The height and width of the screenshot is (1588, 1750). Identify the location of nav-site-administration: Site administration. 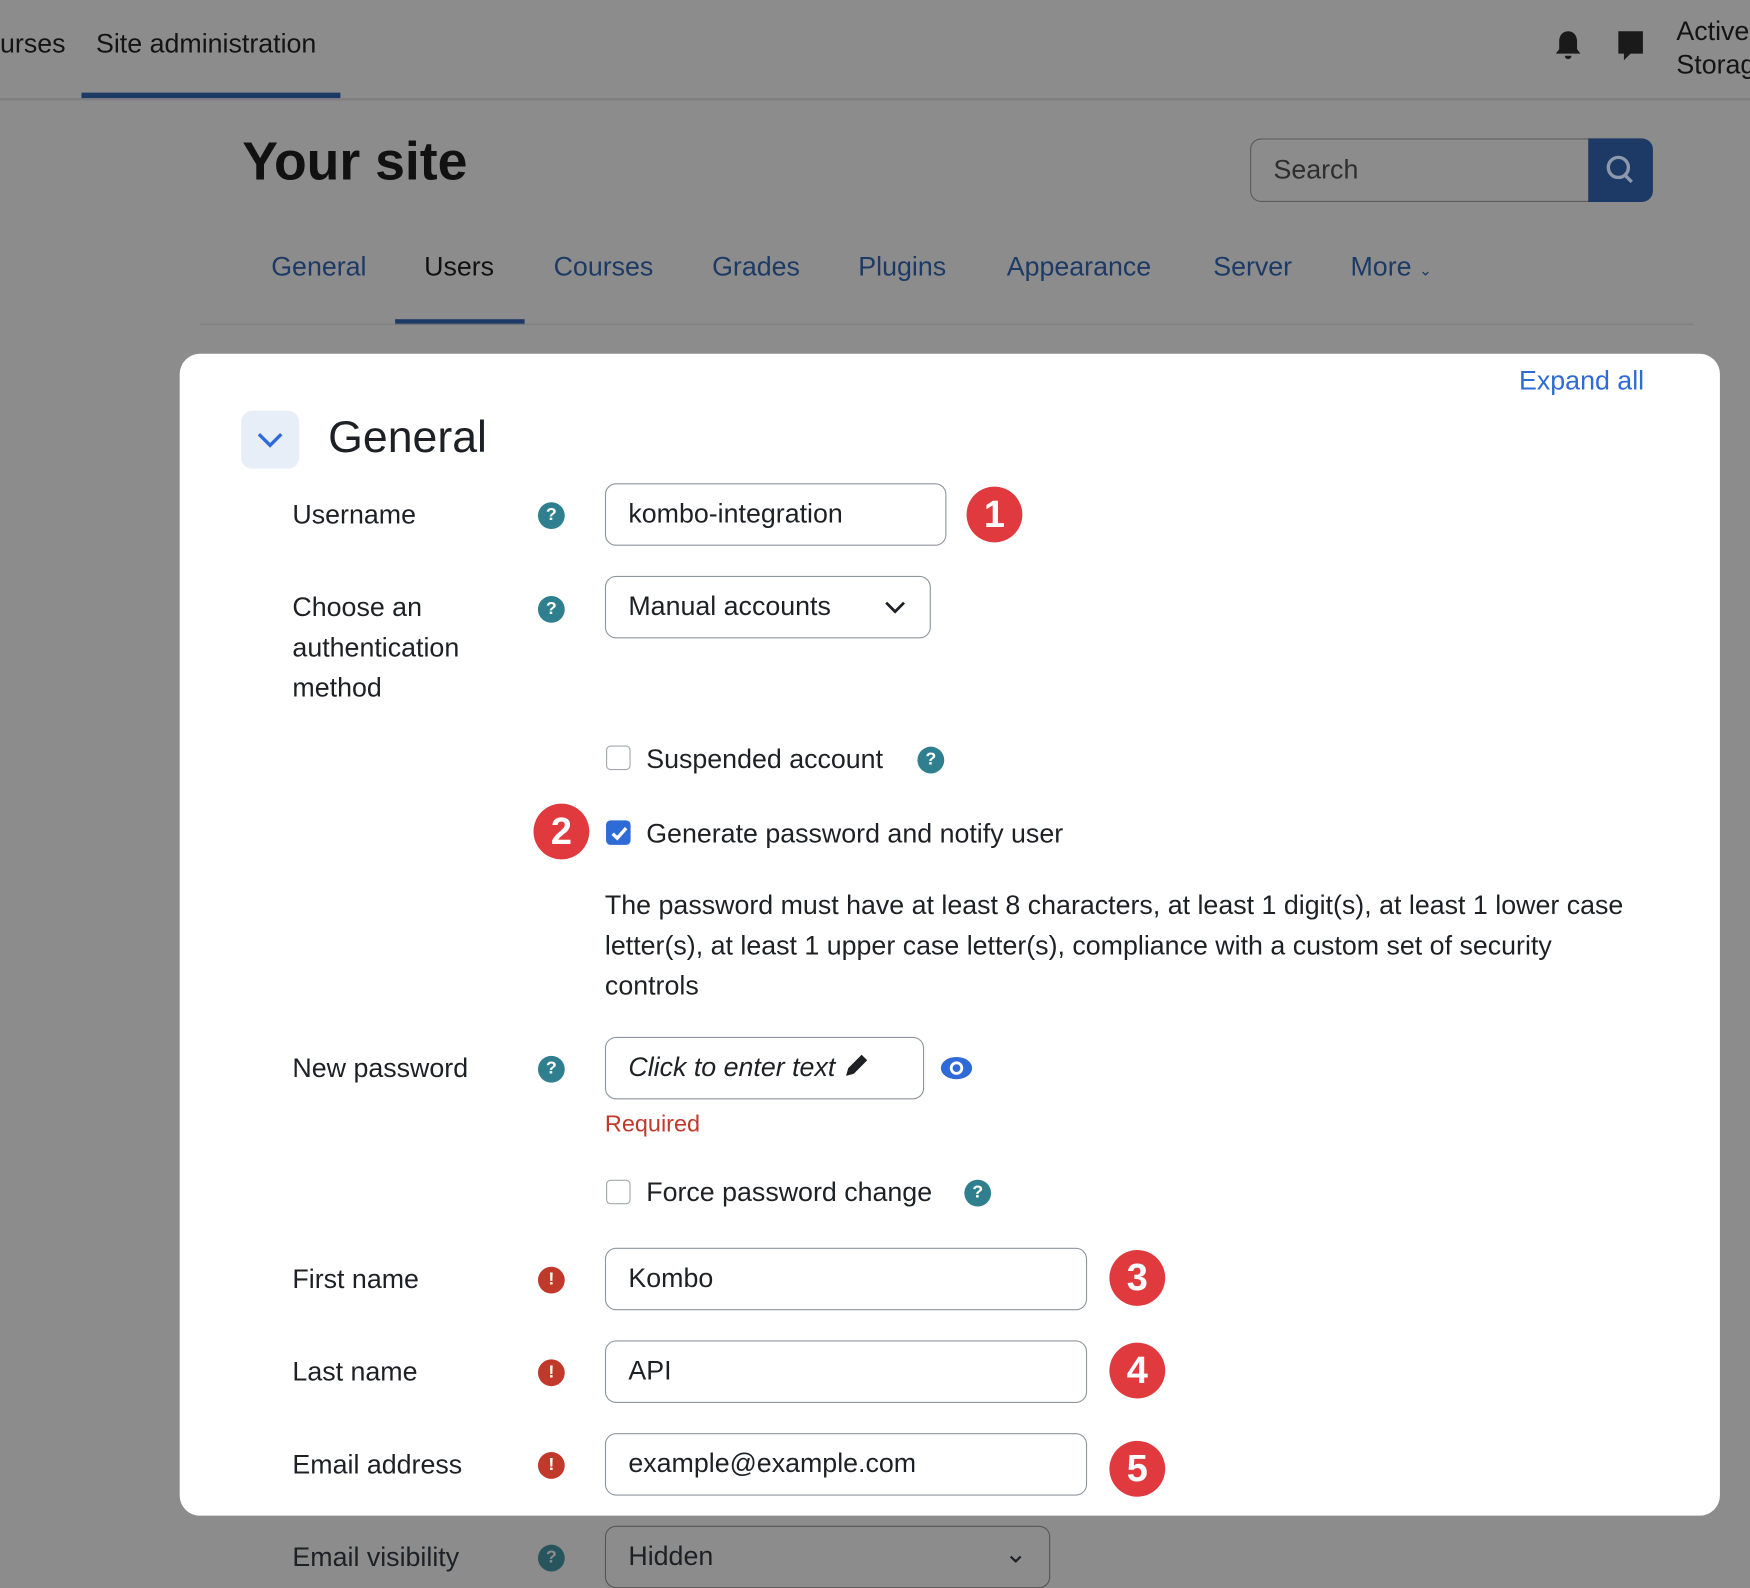
(206, 44).